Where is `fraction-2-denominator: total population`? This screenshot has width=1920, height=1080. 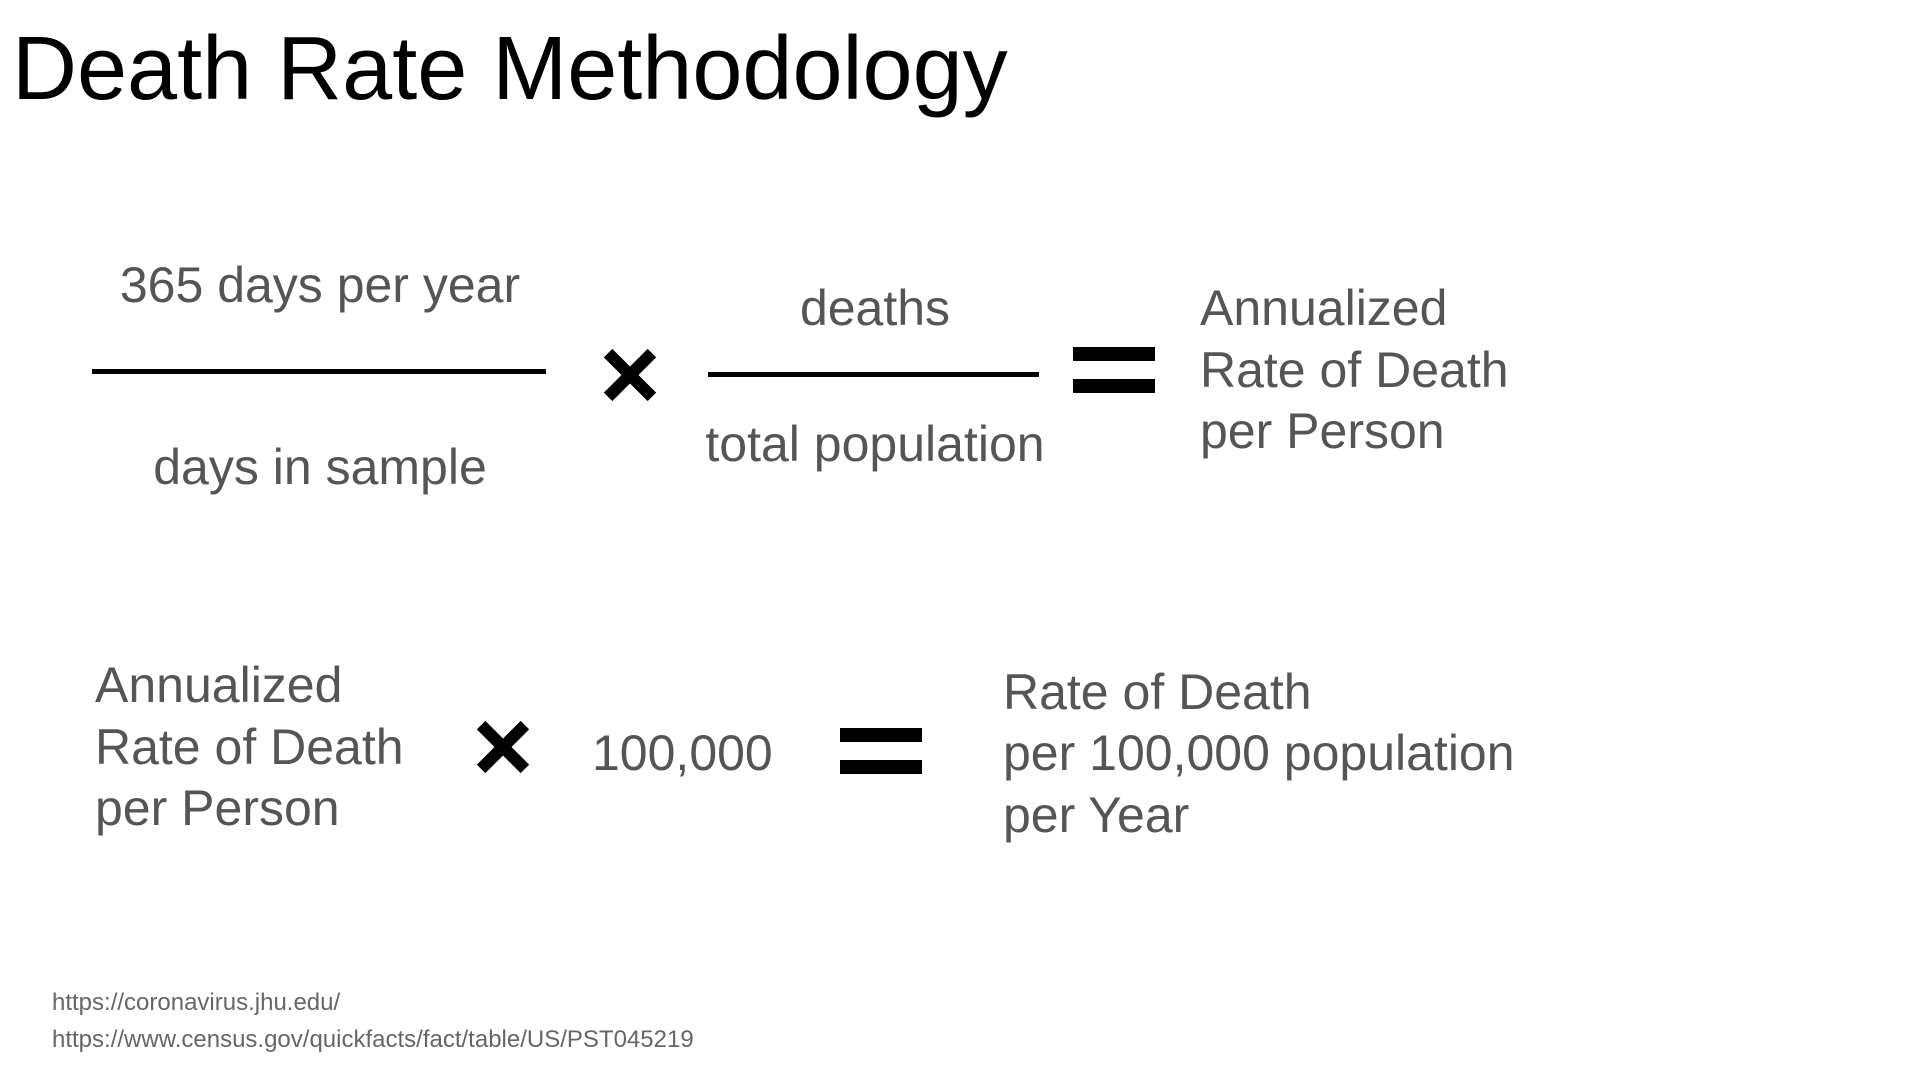 fraction-2-denominator: total population is located at coordinates (875, 444).